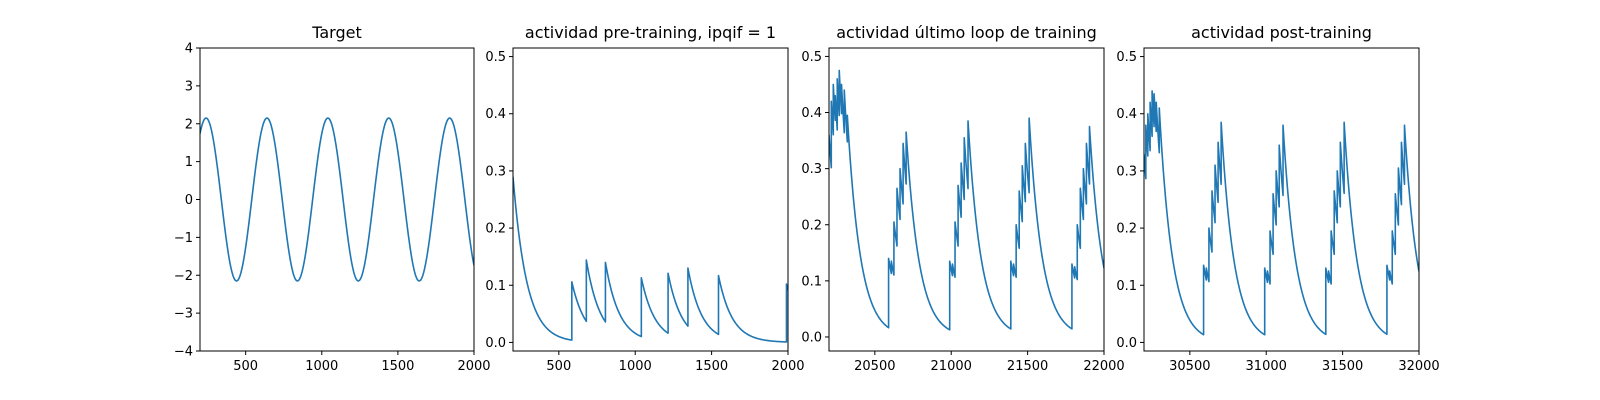  Describe the element at coordinates (874, 366) in the screenshot. I see `x-tick-label: 20500` at that location.